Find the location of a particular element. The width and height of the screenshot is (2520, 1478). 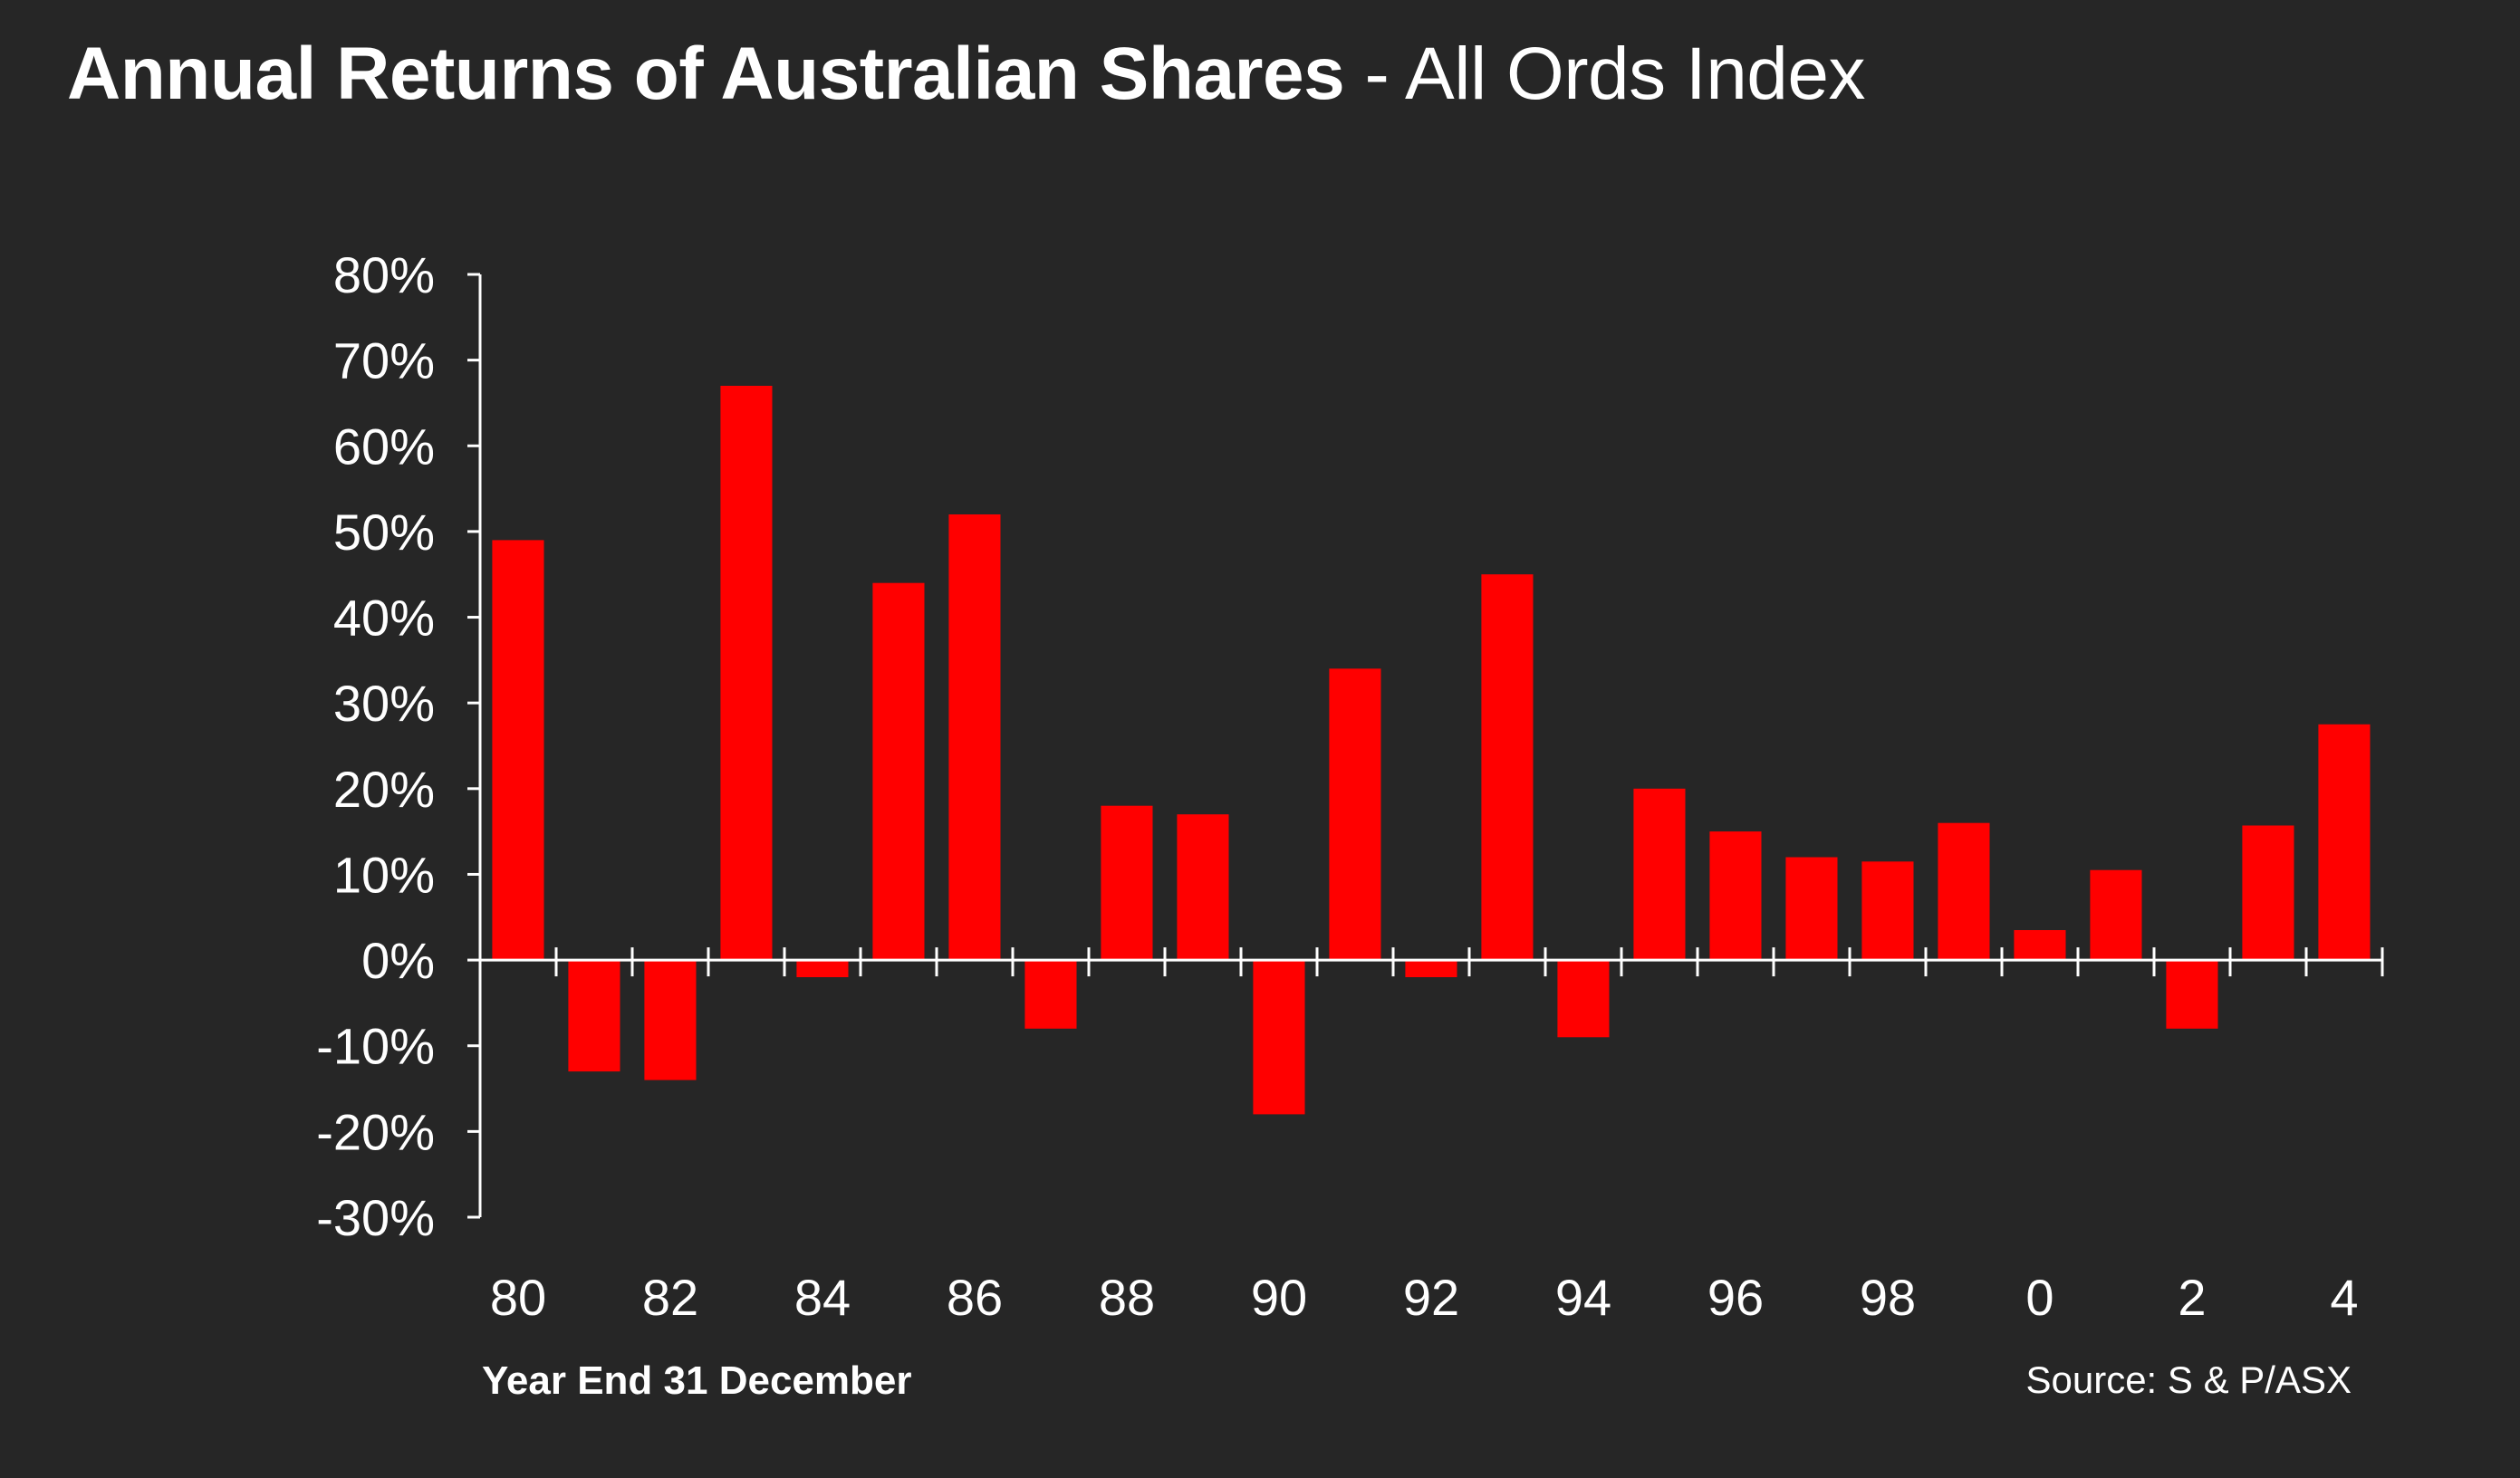

bar-1984 is located at coordinates (822, 968).